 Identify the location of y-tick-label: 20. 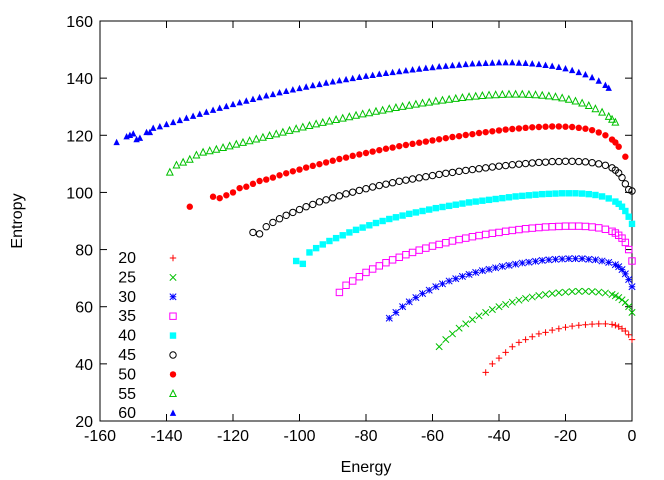
(84, 422).